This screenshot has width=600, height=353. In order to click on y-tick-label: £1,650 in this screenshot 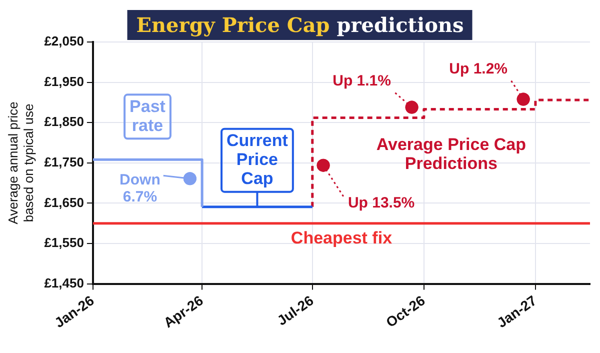, I will do `click(64, 202)`.